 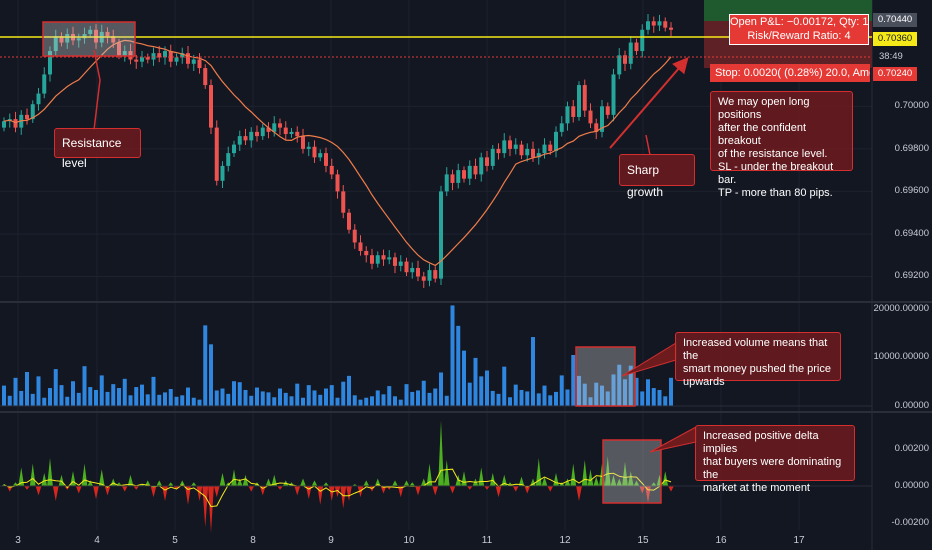 I want to click on time-axis-tick: 3, so click(x=18, y=540).